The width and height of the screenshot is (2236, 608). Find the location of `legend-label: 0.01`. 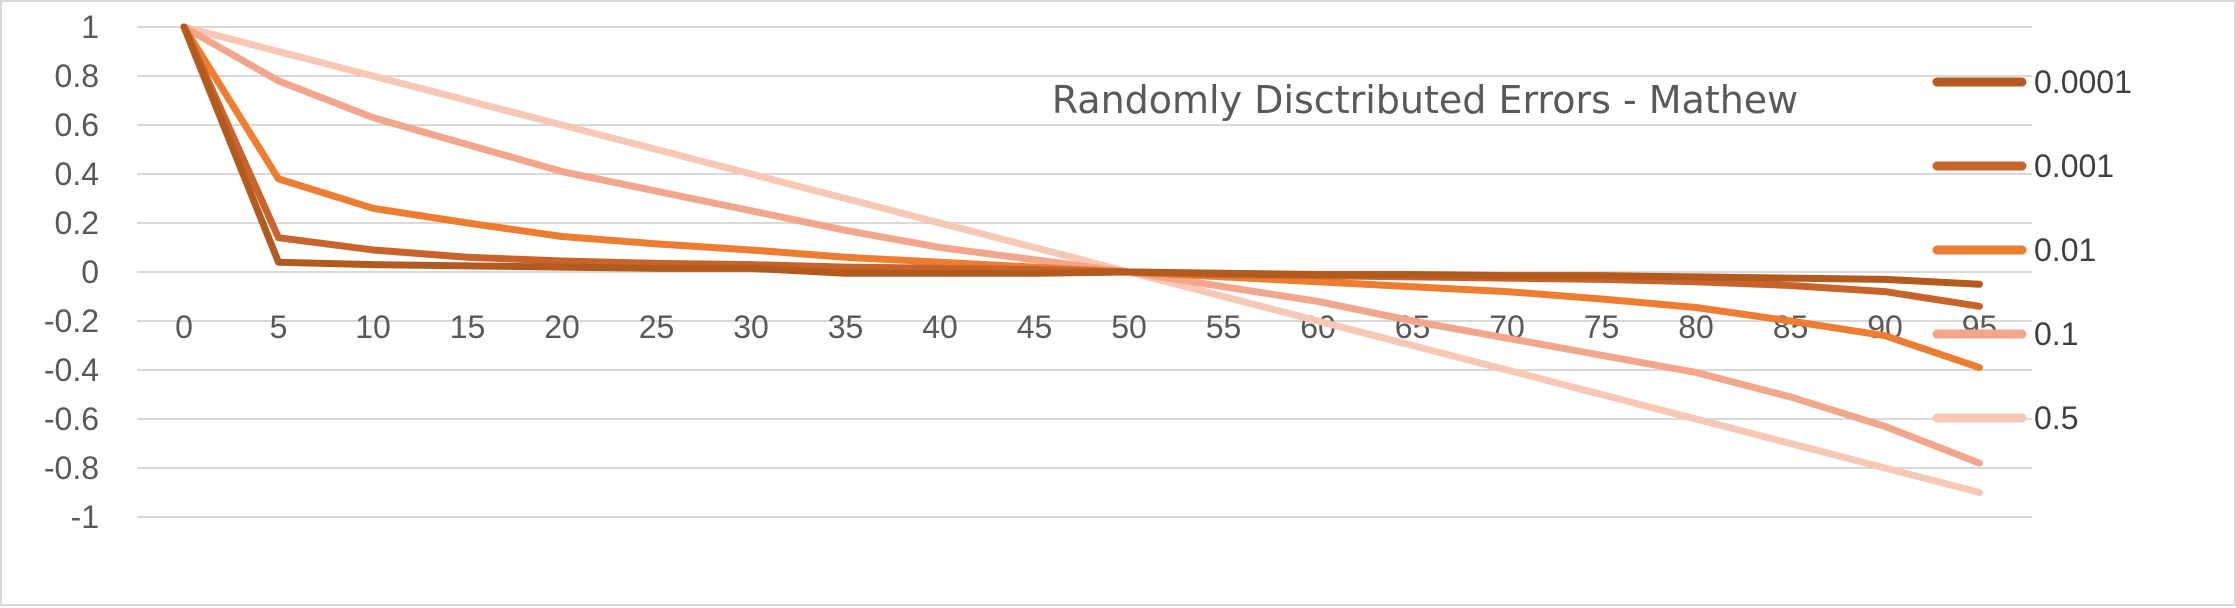

legend-label: 0.01 is located at coordinates (2065, 250).